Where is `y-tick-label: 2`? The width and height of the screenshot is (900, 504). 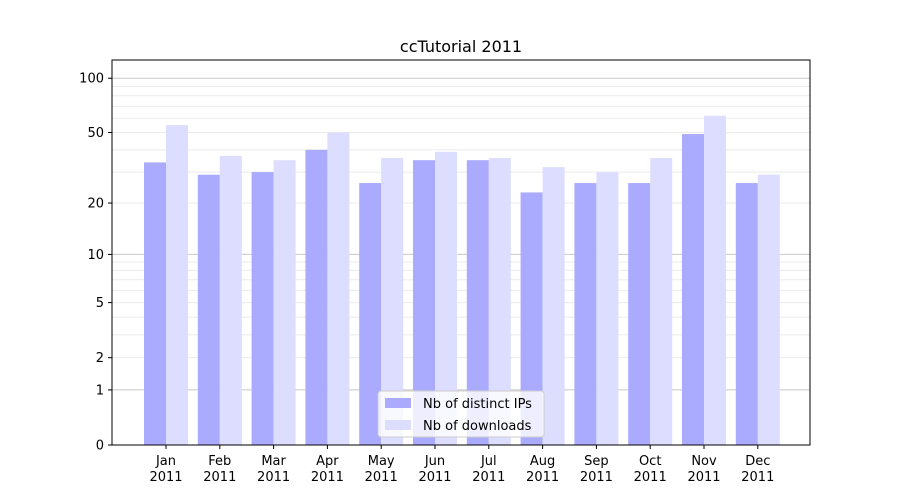
y-tick-label: 2 is located at coordinates (100, 358).